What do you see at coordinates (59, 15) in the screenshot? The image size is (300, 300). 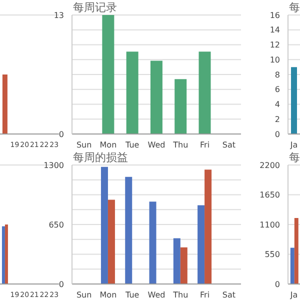 I see `y-tick-label: 13` at bounding box center [59, 15].